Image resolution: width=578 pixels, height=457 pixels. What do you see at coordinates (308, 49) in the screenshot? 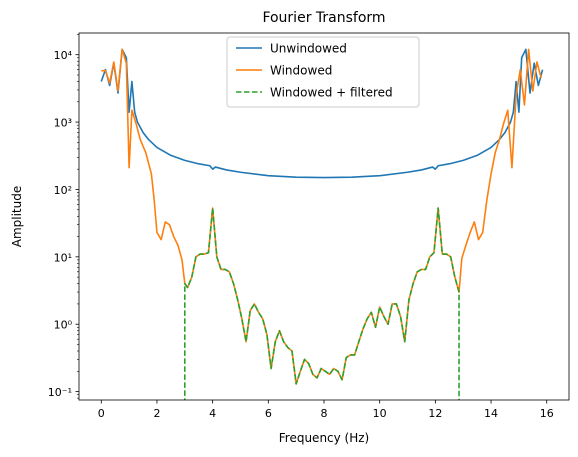
I see `legend-label-unwindowed: Unwindowed` at bounding box center [308, 49].